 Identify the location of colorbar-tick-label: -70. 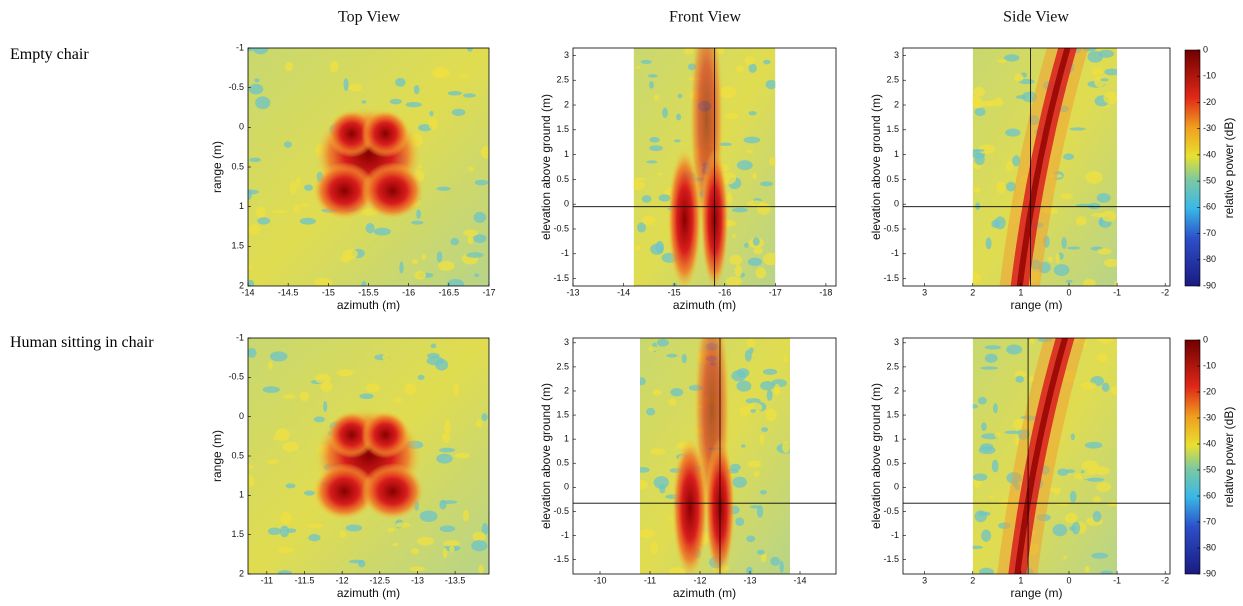
(1209, 521).